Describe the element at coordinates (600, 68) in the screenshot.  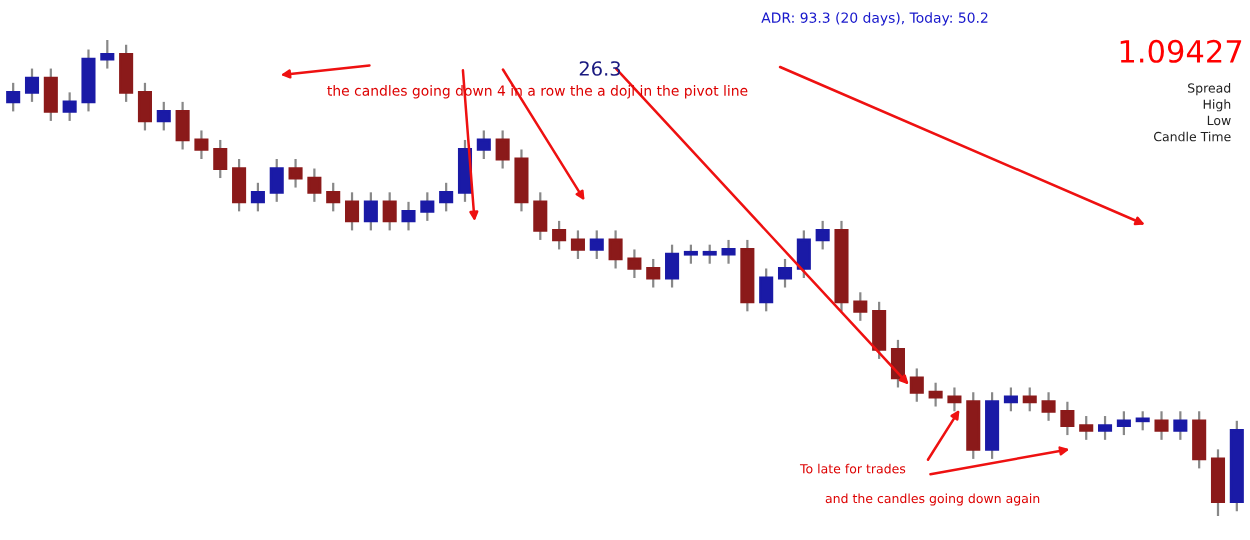
I see `annotation: 26.3` at that location.